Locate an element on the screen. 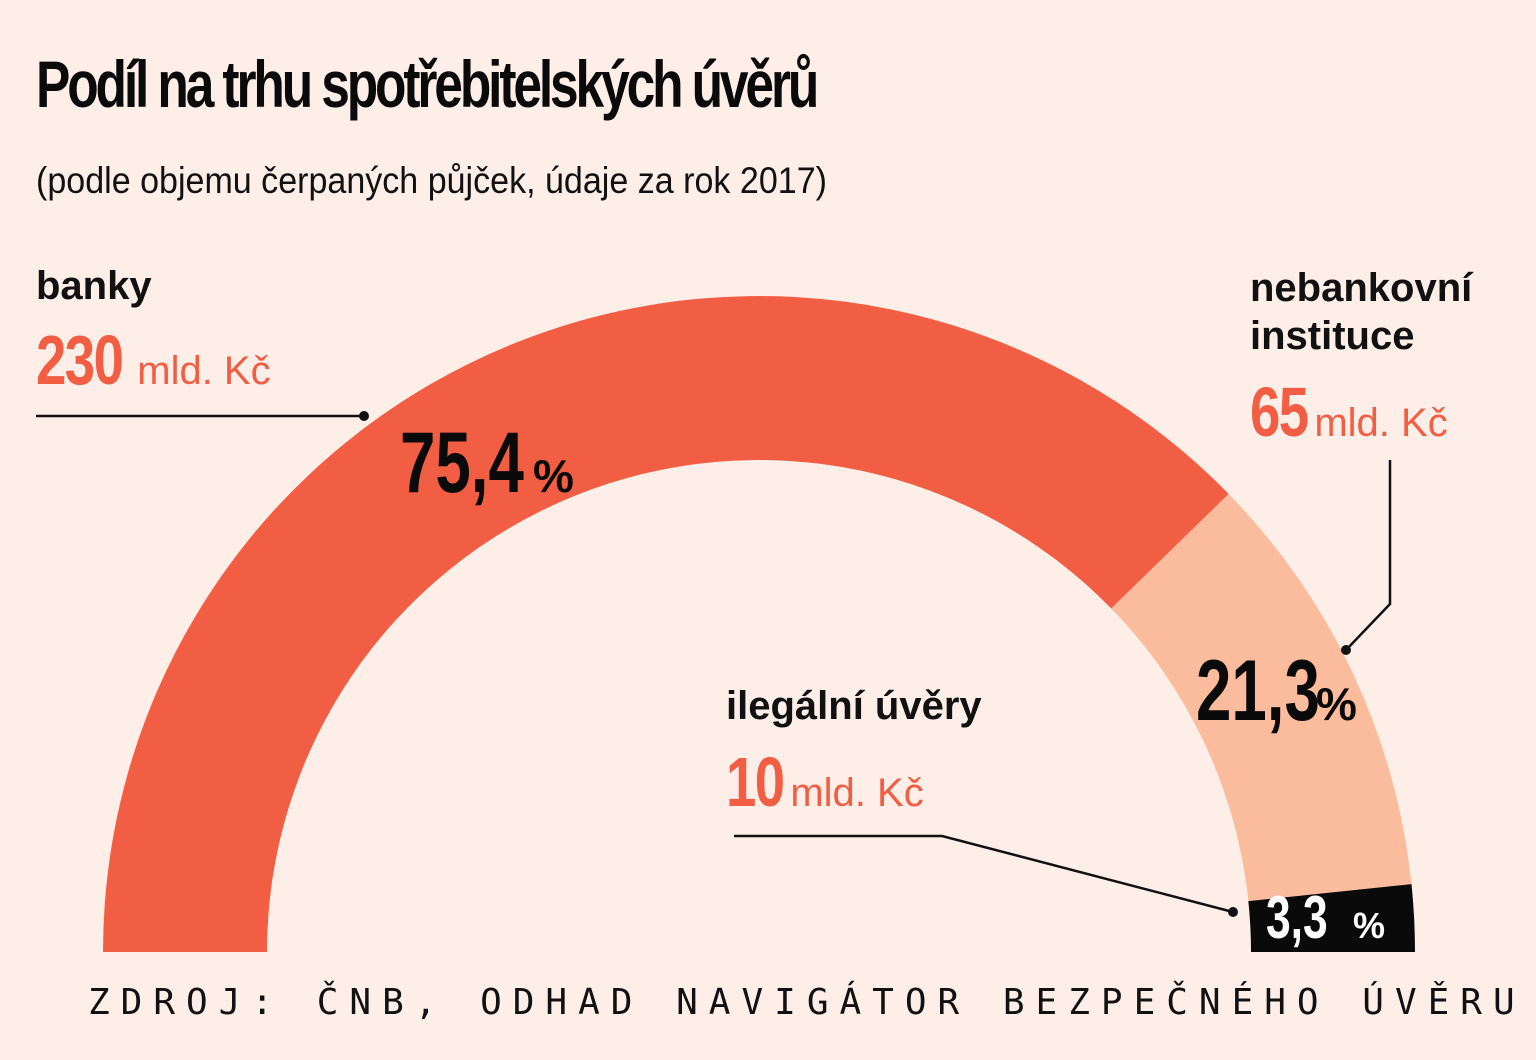 This screenshot has height=1060, width=1536. leader-dot-banky is located at coordinates (364, 416).